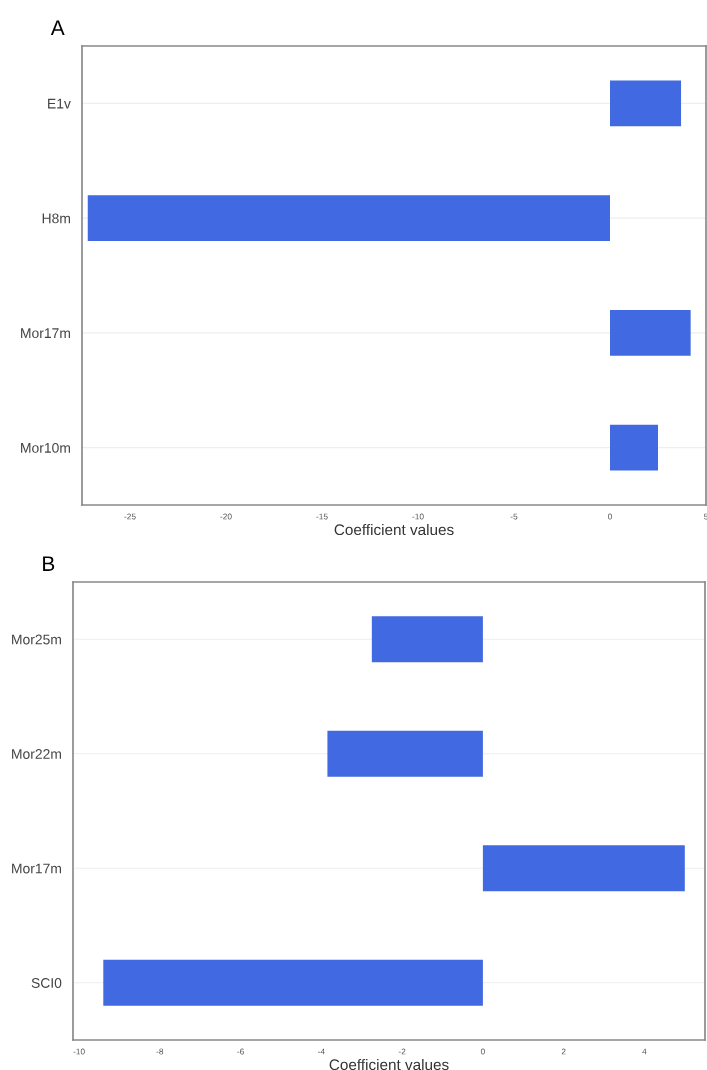  What do you see at coordinates (46, 983) in the screenshot?
I see `y-tick-label: SCI0` at bounding box center [46, 983].